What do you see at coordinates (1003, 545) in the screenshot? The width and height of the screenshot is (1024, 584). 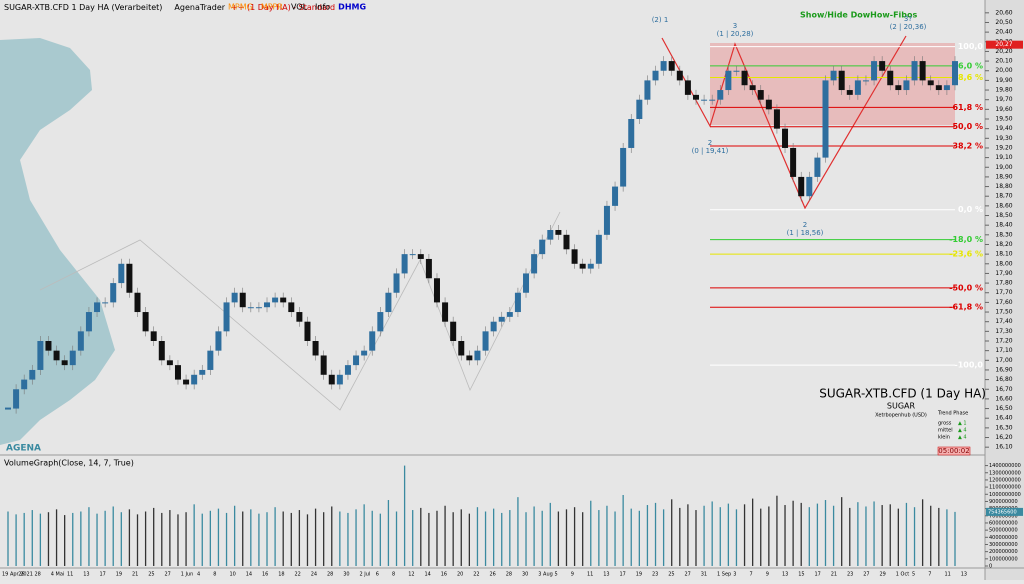 I see `volume-tick-label: 300000000` at bounding box center [1003, 545].